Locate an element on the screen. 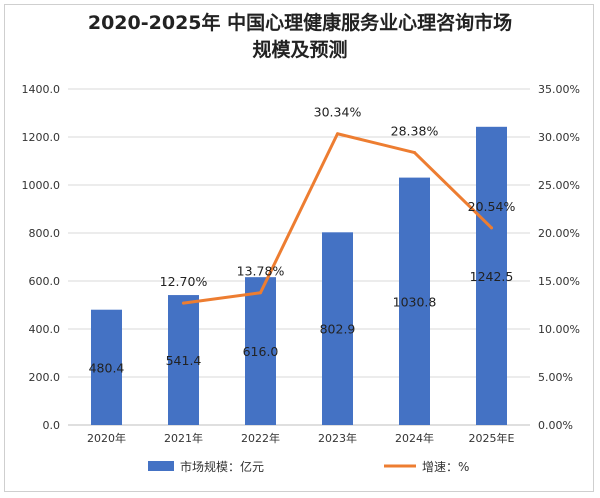 Image resolution: width=600 pixels, height=498 pixels. y-left-tick-label: 600.0 is located at coordinates (45, 281).